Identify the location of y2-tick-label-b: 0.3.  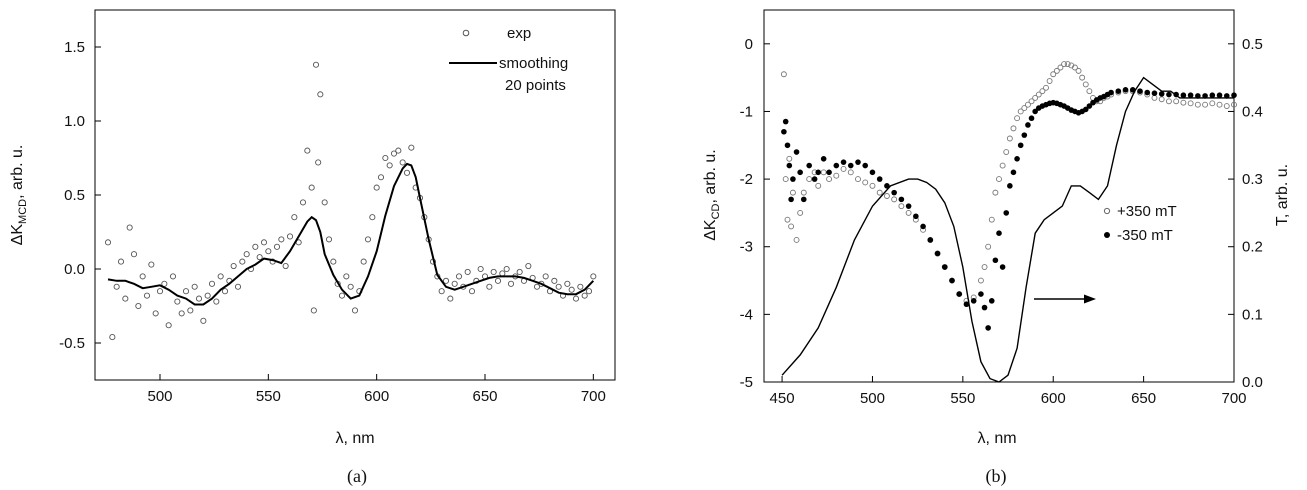
(1252, 179).